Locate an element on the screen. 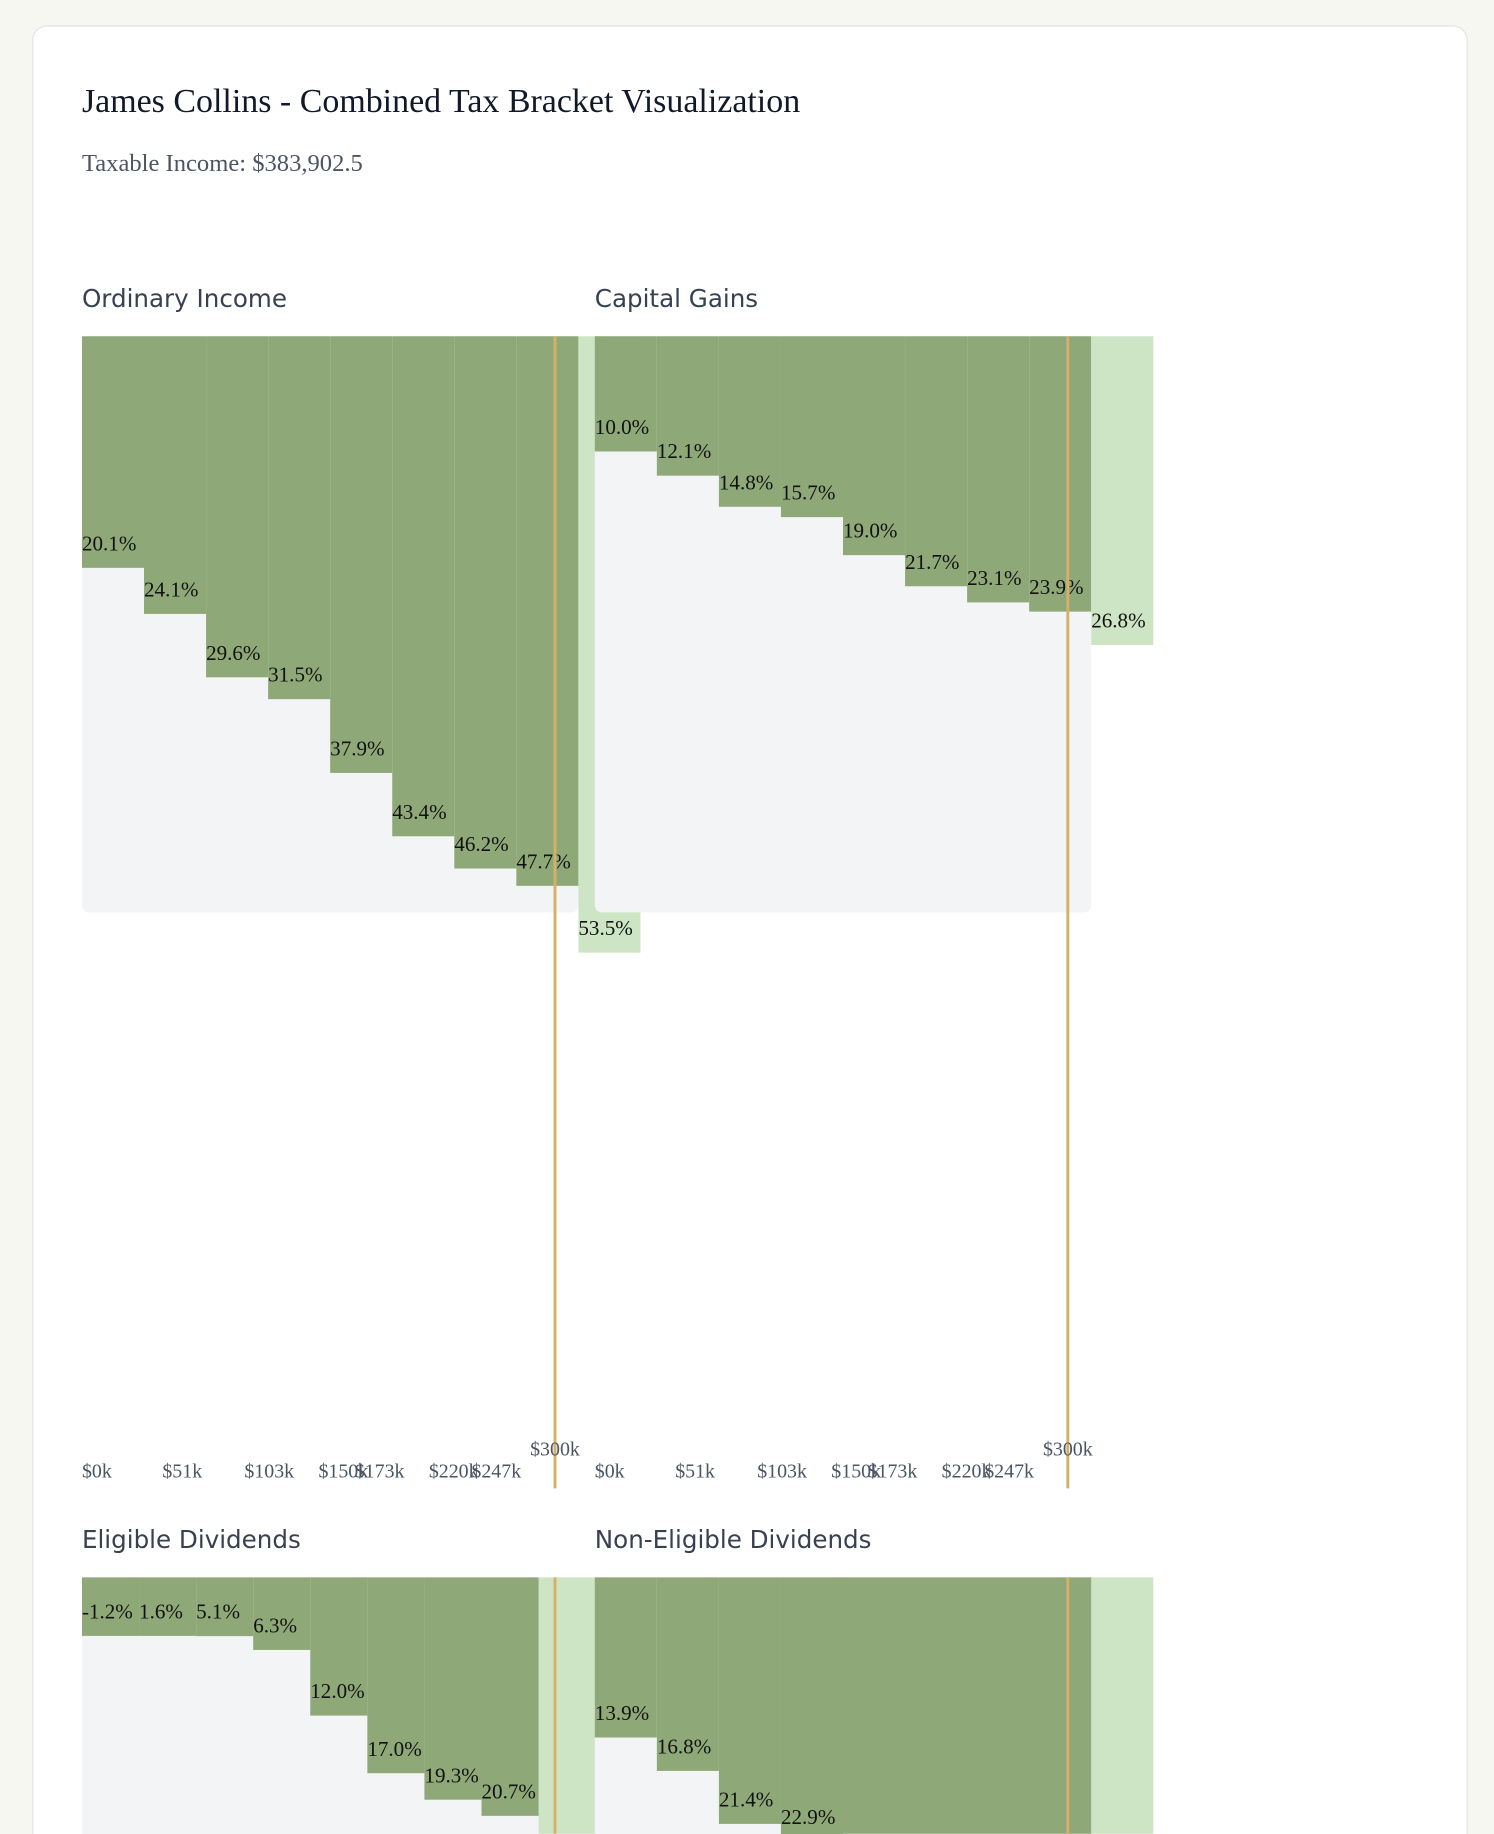 The height and width of the screenshot is (1834, 1494). bar-label: -1.2% is located at coordinates (107, 1611).